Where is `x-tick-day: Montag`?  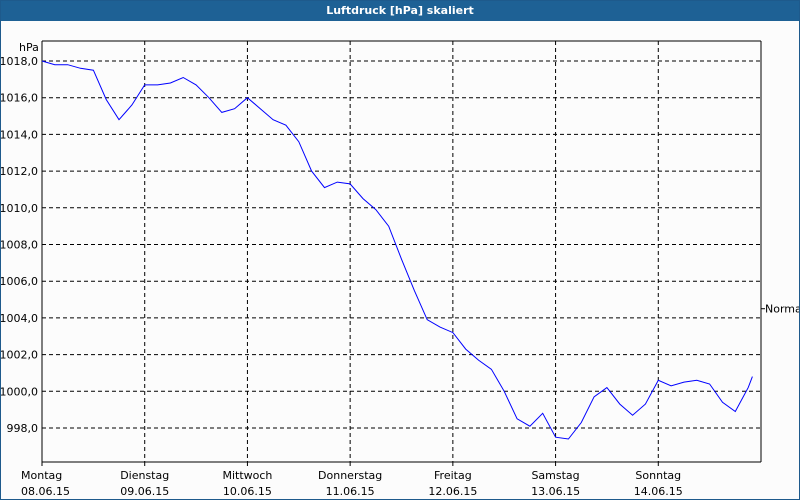
x-tick-day: Montag is located at coordinates (41, 475).